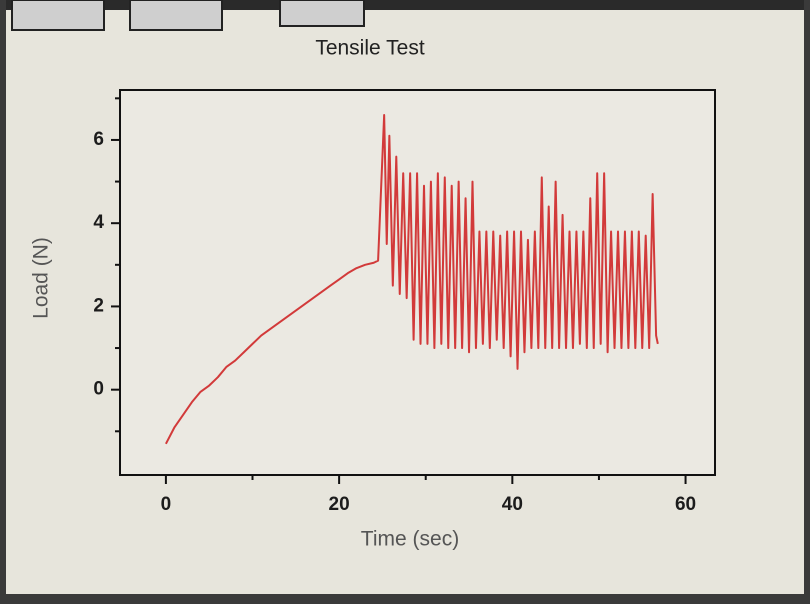  What do you see at coordinates (370, 48) in the screenshot?
I see `chart-title: Tensile Test` at bounding box center [370, 48].